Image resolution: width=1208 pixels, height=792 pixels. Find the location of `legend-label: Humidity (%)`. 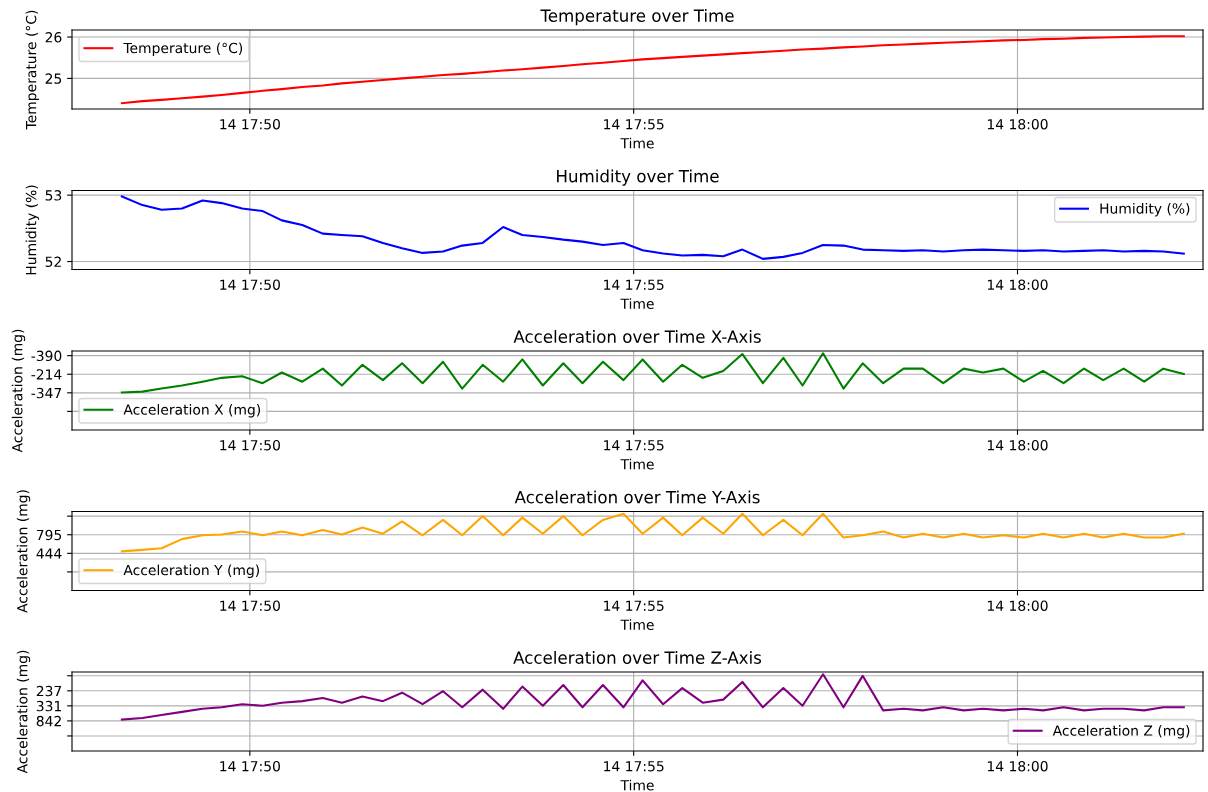

legend-label: Humidity (%) is located at coordinates (1145, 210).